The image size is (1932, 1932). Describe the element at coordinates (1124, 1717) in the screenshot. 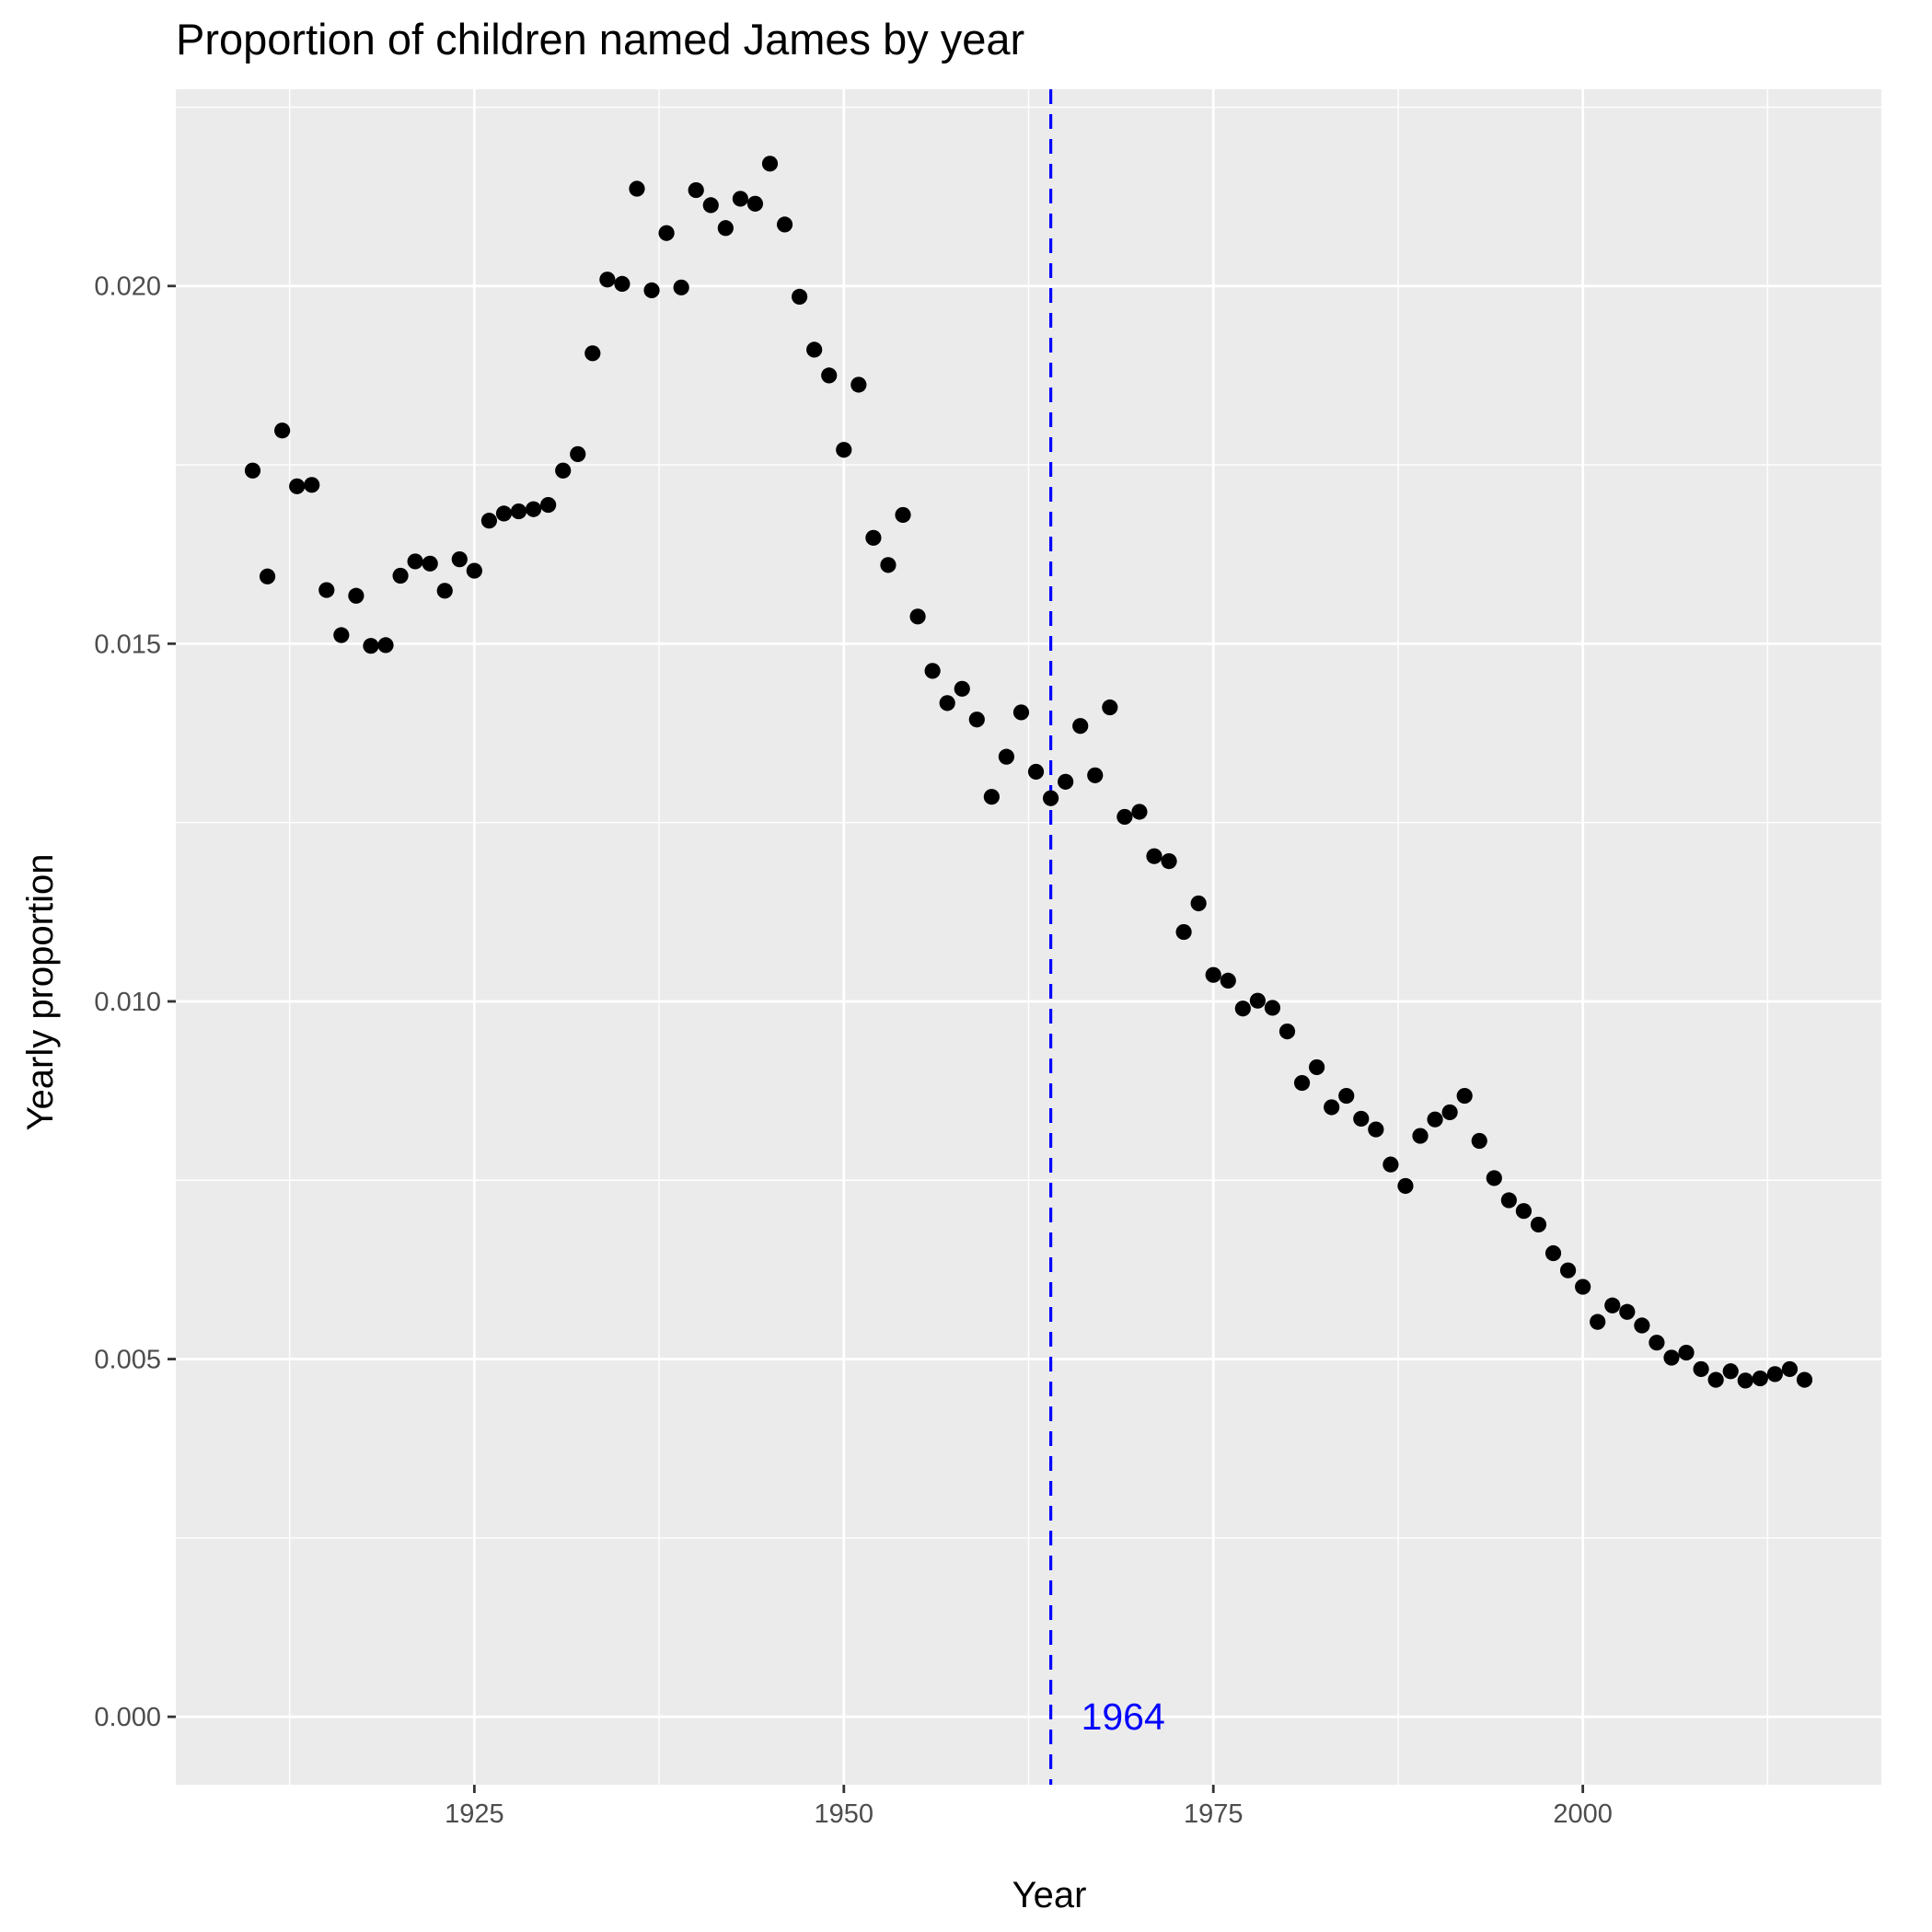

I see `reference-line-label: 1964` at that location.